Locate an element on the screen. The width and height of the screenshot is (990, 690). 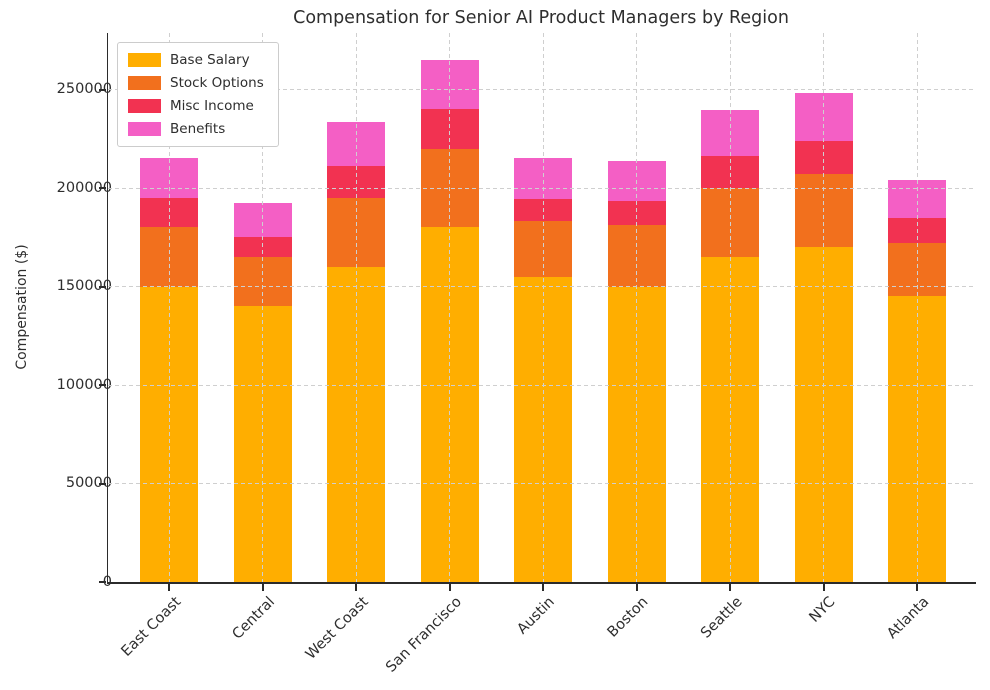
bar-west-coast is located at coordinates (356, 352).